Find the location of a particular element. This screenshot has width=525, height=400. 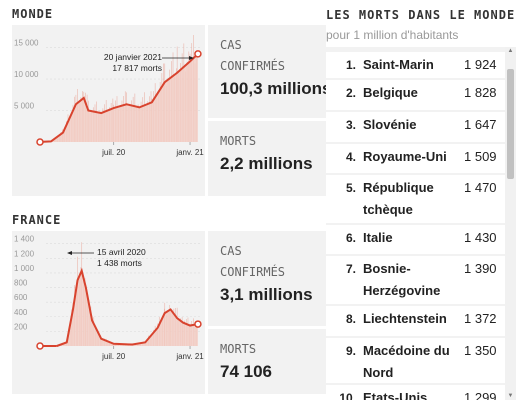

ranking-value: 1 509 is located at coordinates (480, 156).